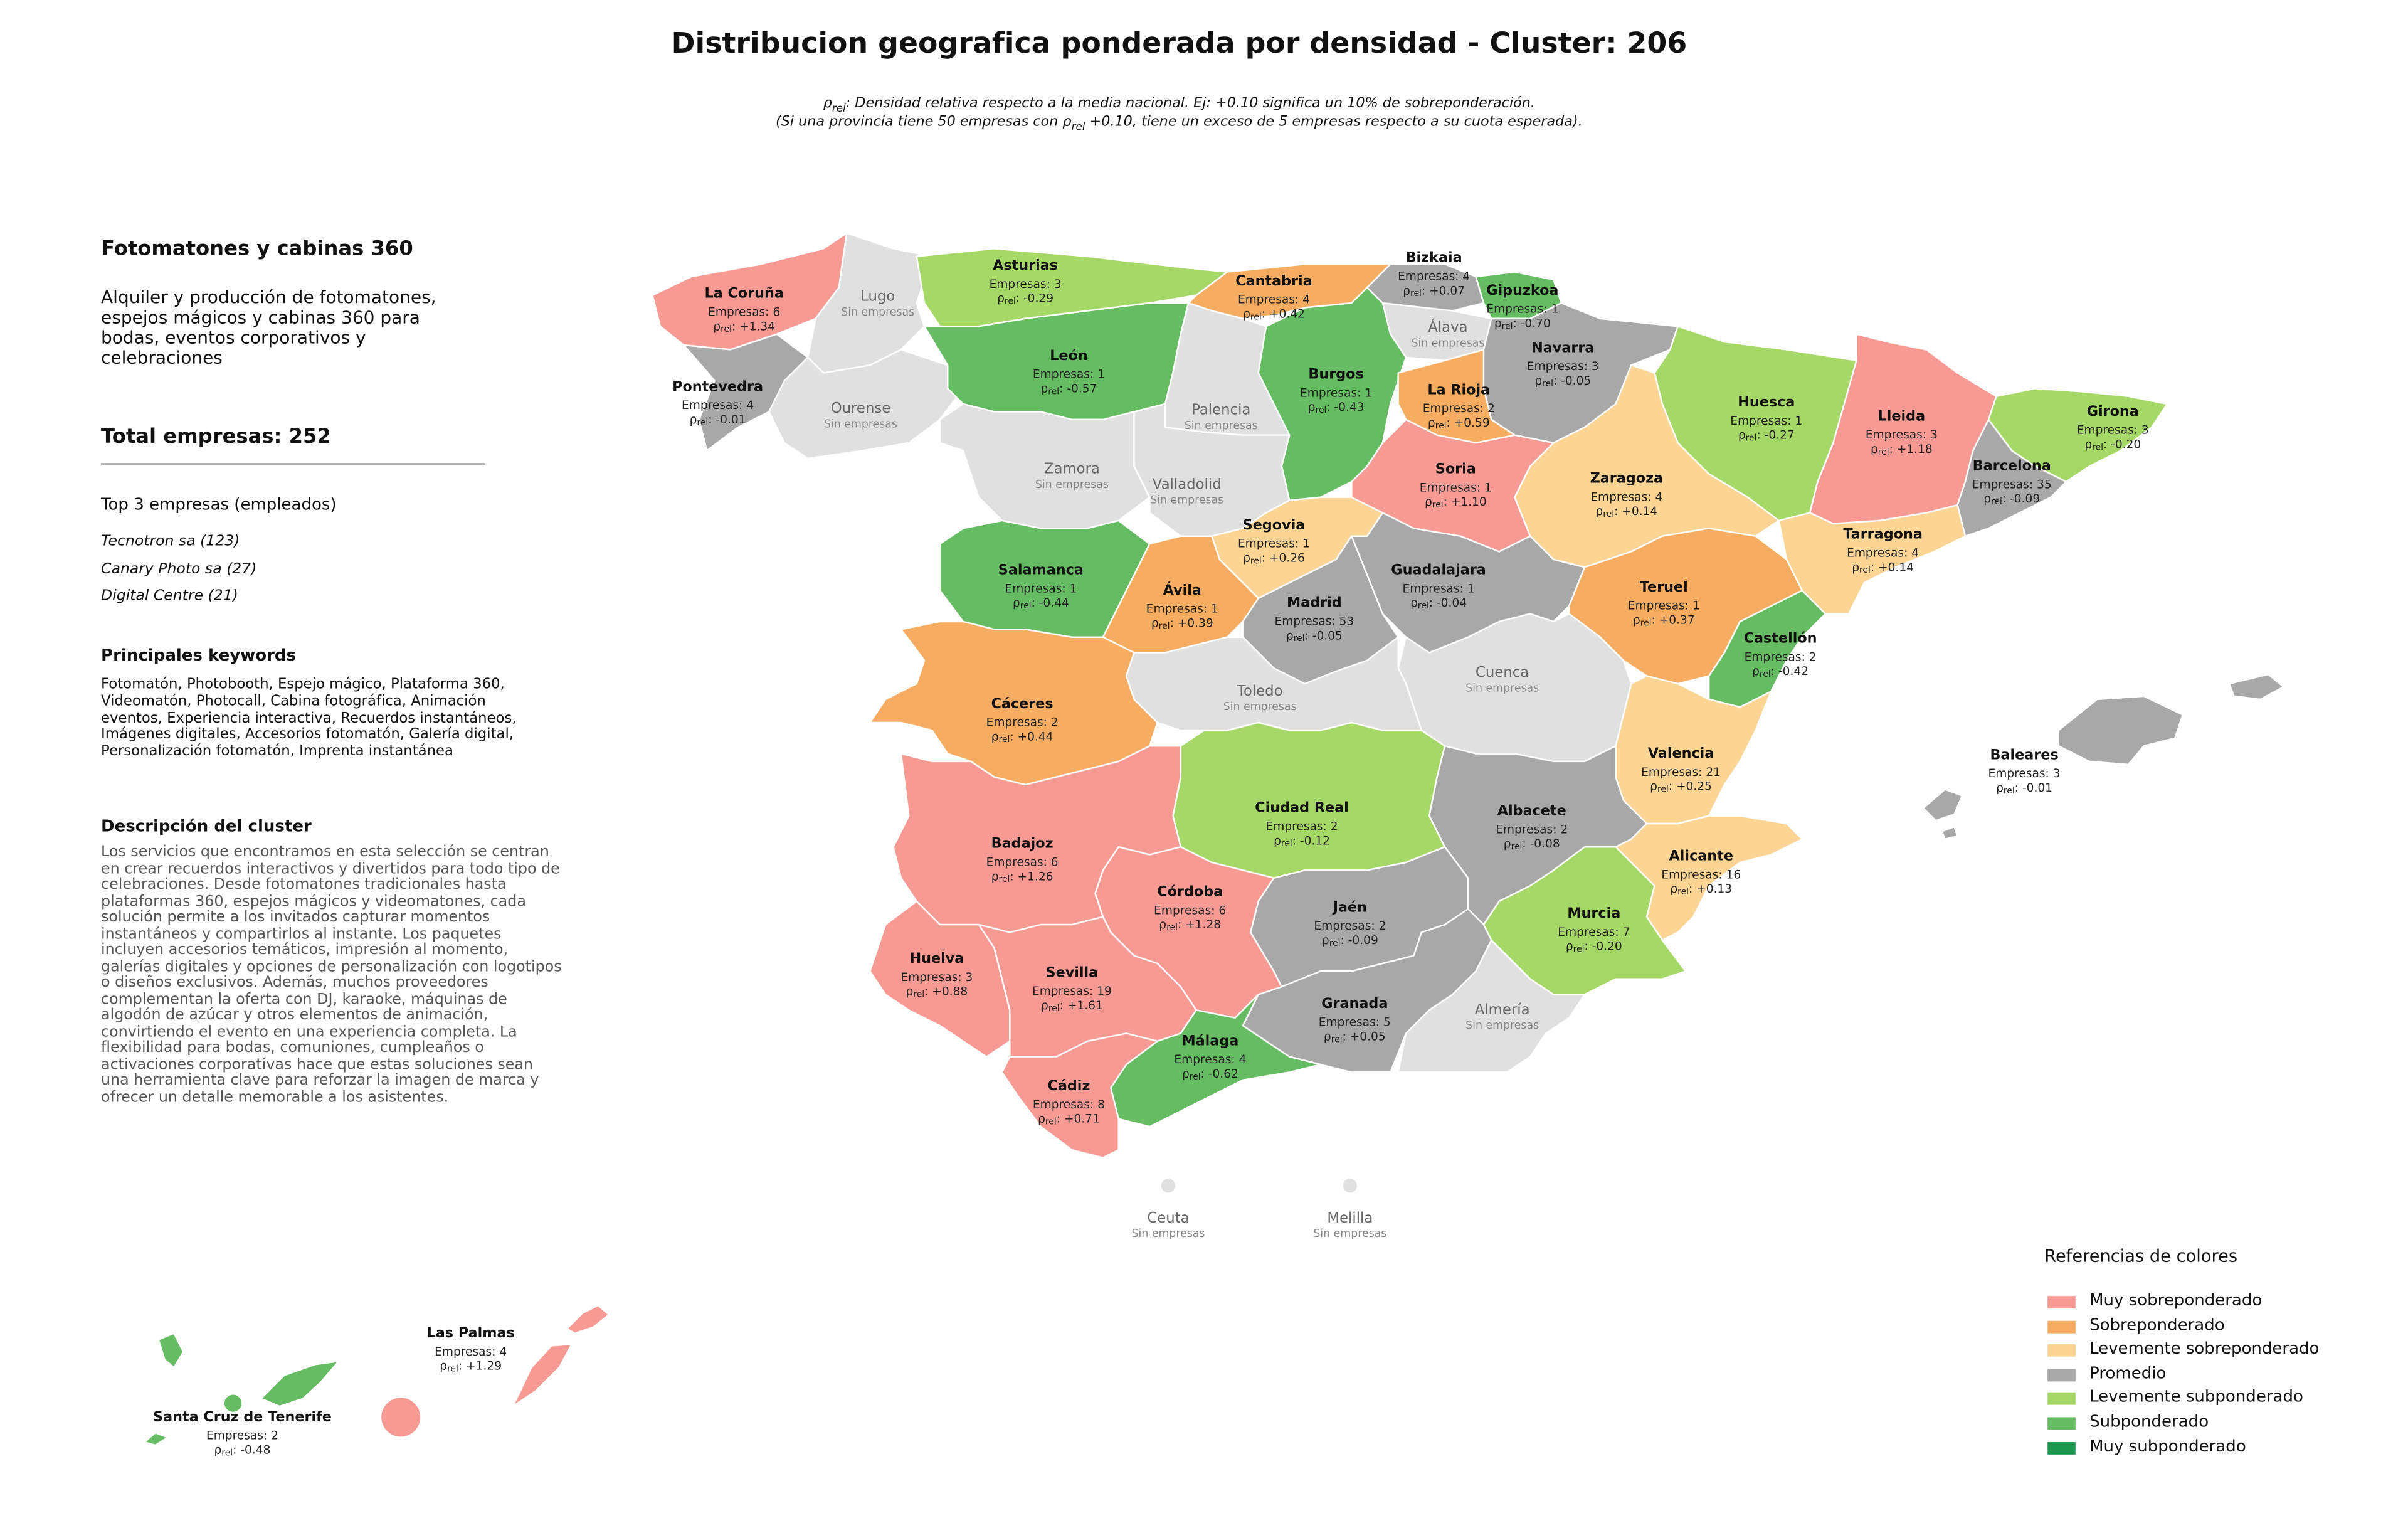 Image resolution: width=2408 pixels, height=1528 pixels. I want to click on province-name: Teruel, so click(1664, 587).